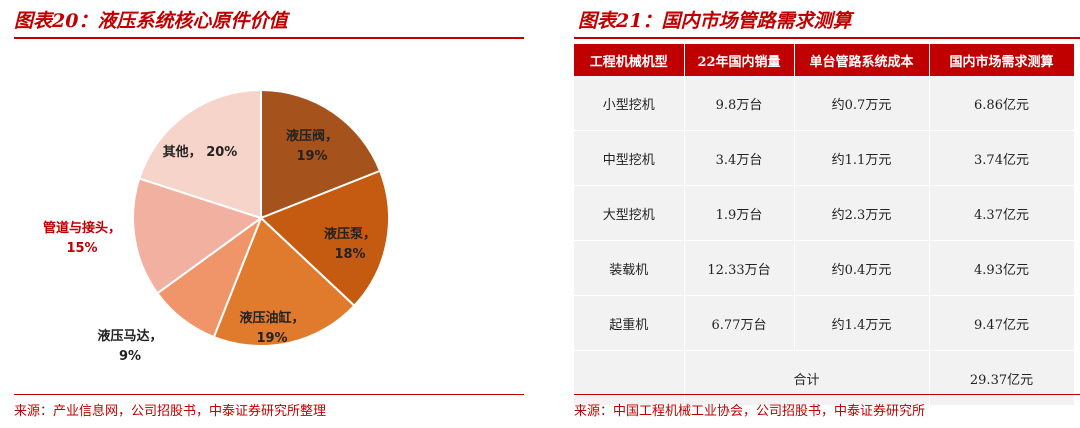 The height and width of the screenshot is (428, 1080). What do you see at coordinates (269, 38) in the screenshot?
I see `pie-title-rule` at bounding box center [269, 38].